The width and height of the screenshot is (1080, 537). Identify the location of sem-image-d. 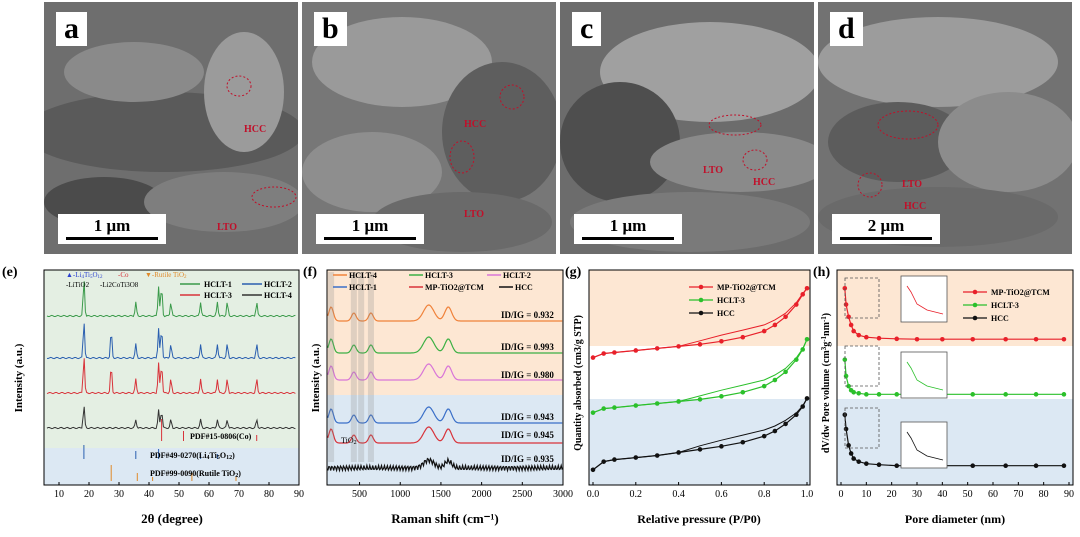
(945, 128).